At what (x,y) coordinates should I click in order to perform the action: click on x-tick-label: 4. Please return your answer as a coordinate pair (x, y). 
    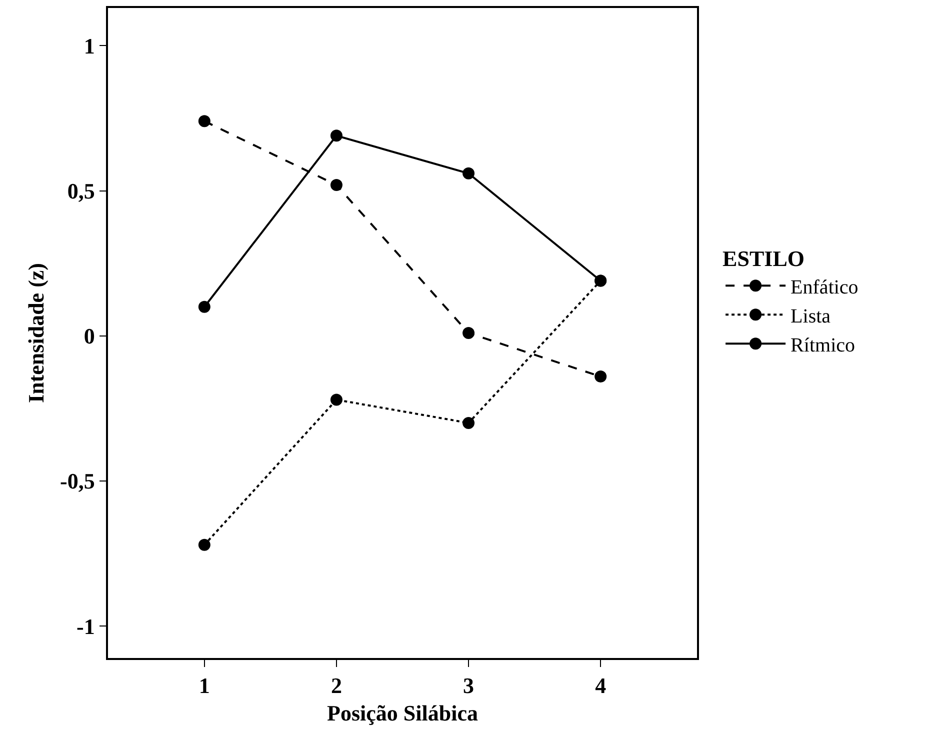
    Looking at the image, I should click on (600, 685).